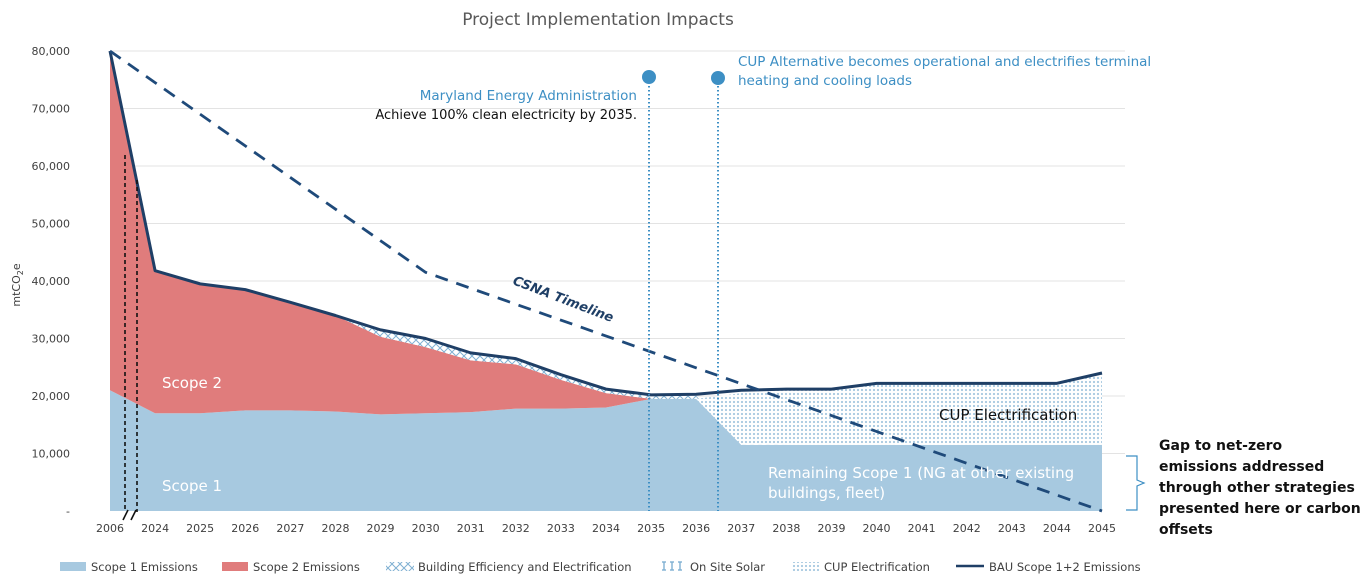  Describe the element at coordinates (826, 493) in the screenshot. I see `remaining-scope1-line2: buildings, fleet)` at that location.